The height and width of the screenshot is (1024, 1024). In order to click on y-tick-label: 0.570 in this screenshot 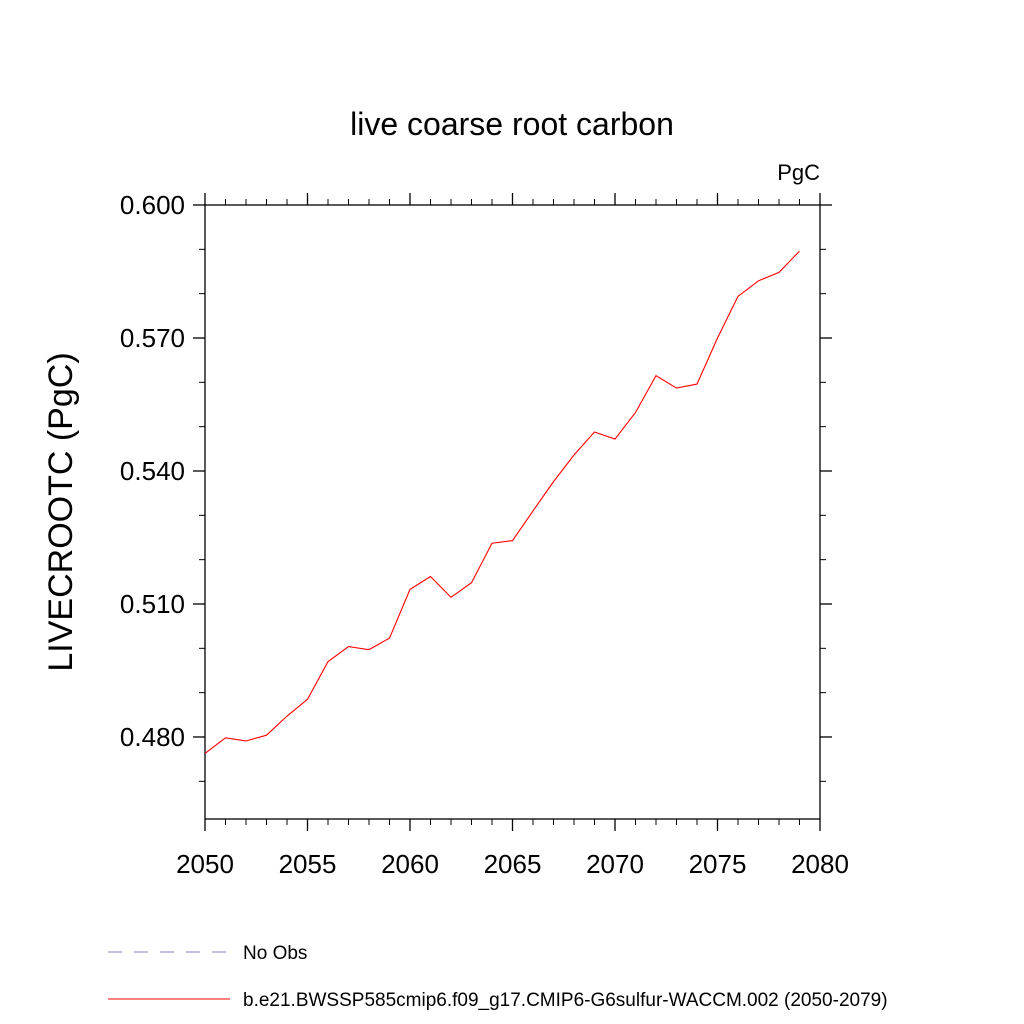, I will do `click(152, 338)`.